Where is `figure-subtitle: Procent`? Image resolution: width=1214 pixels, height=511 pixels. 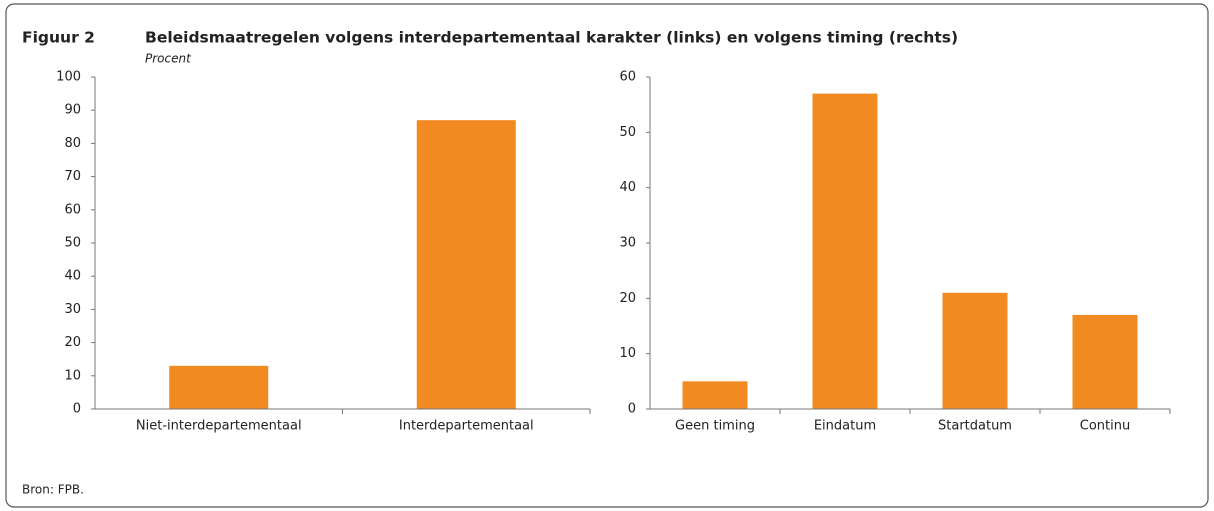
figure-subtitle: Procent is located at coordinates (168, 59).